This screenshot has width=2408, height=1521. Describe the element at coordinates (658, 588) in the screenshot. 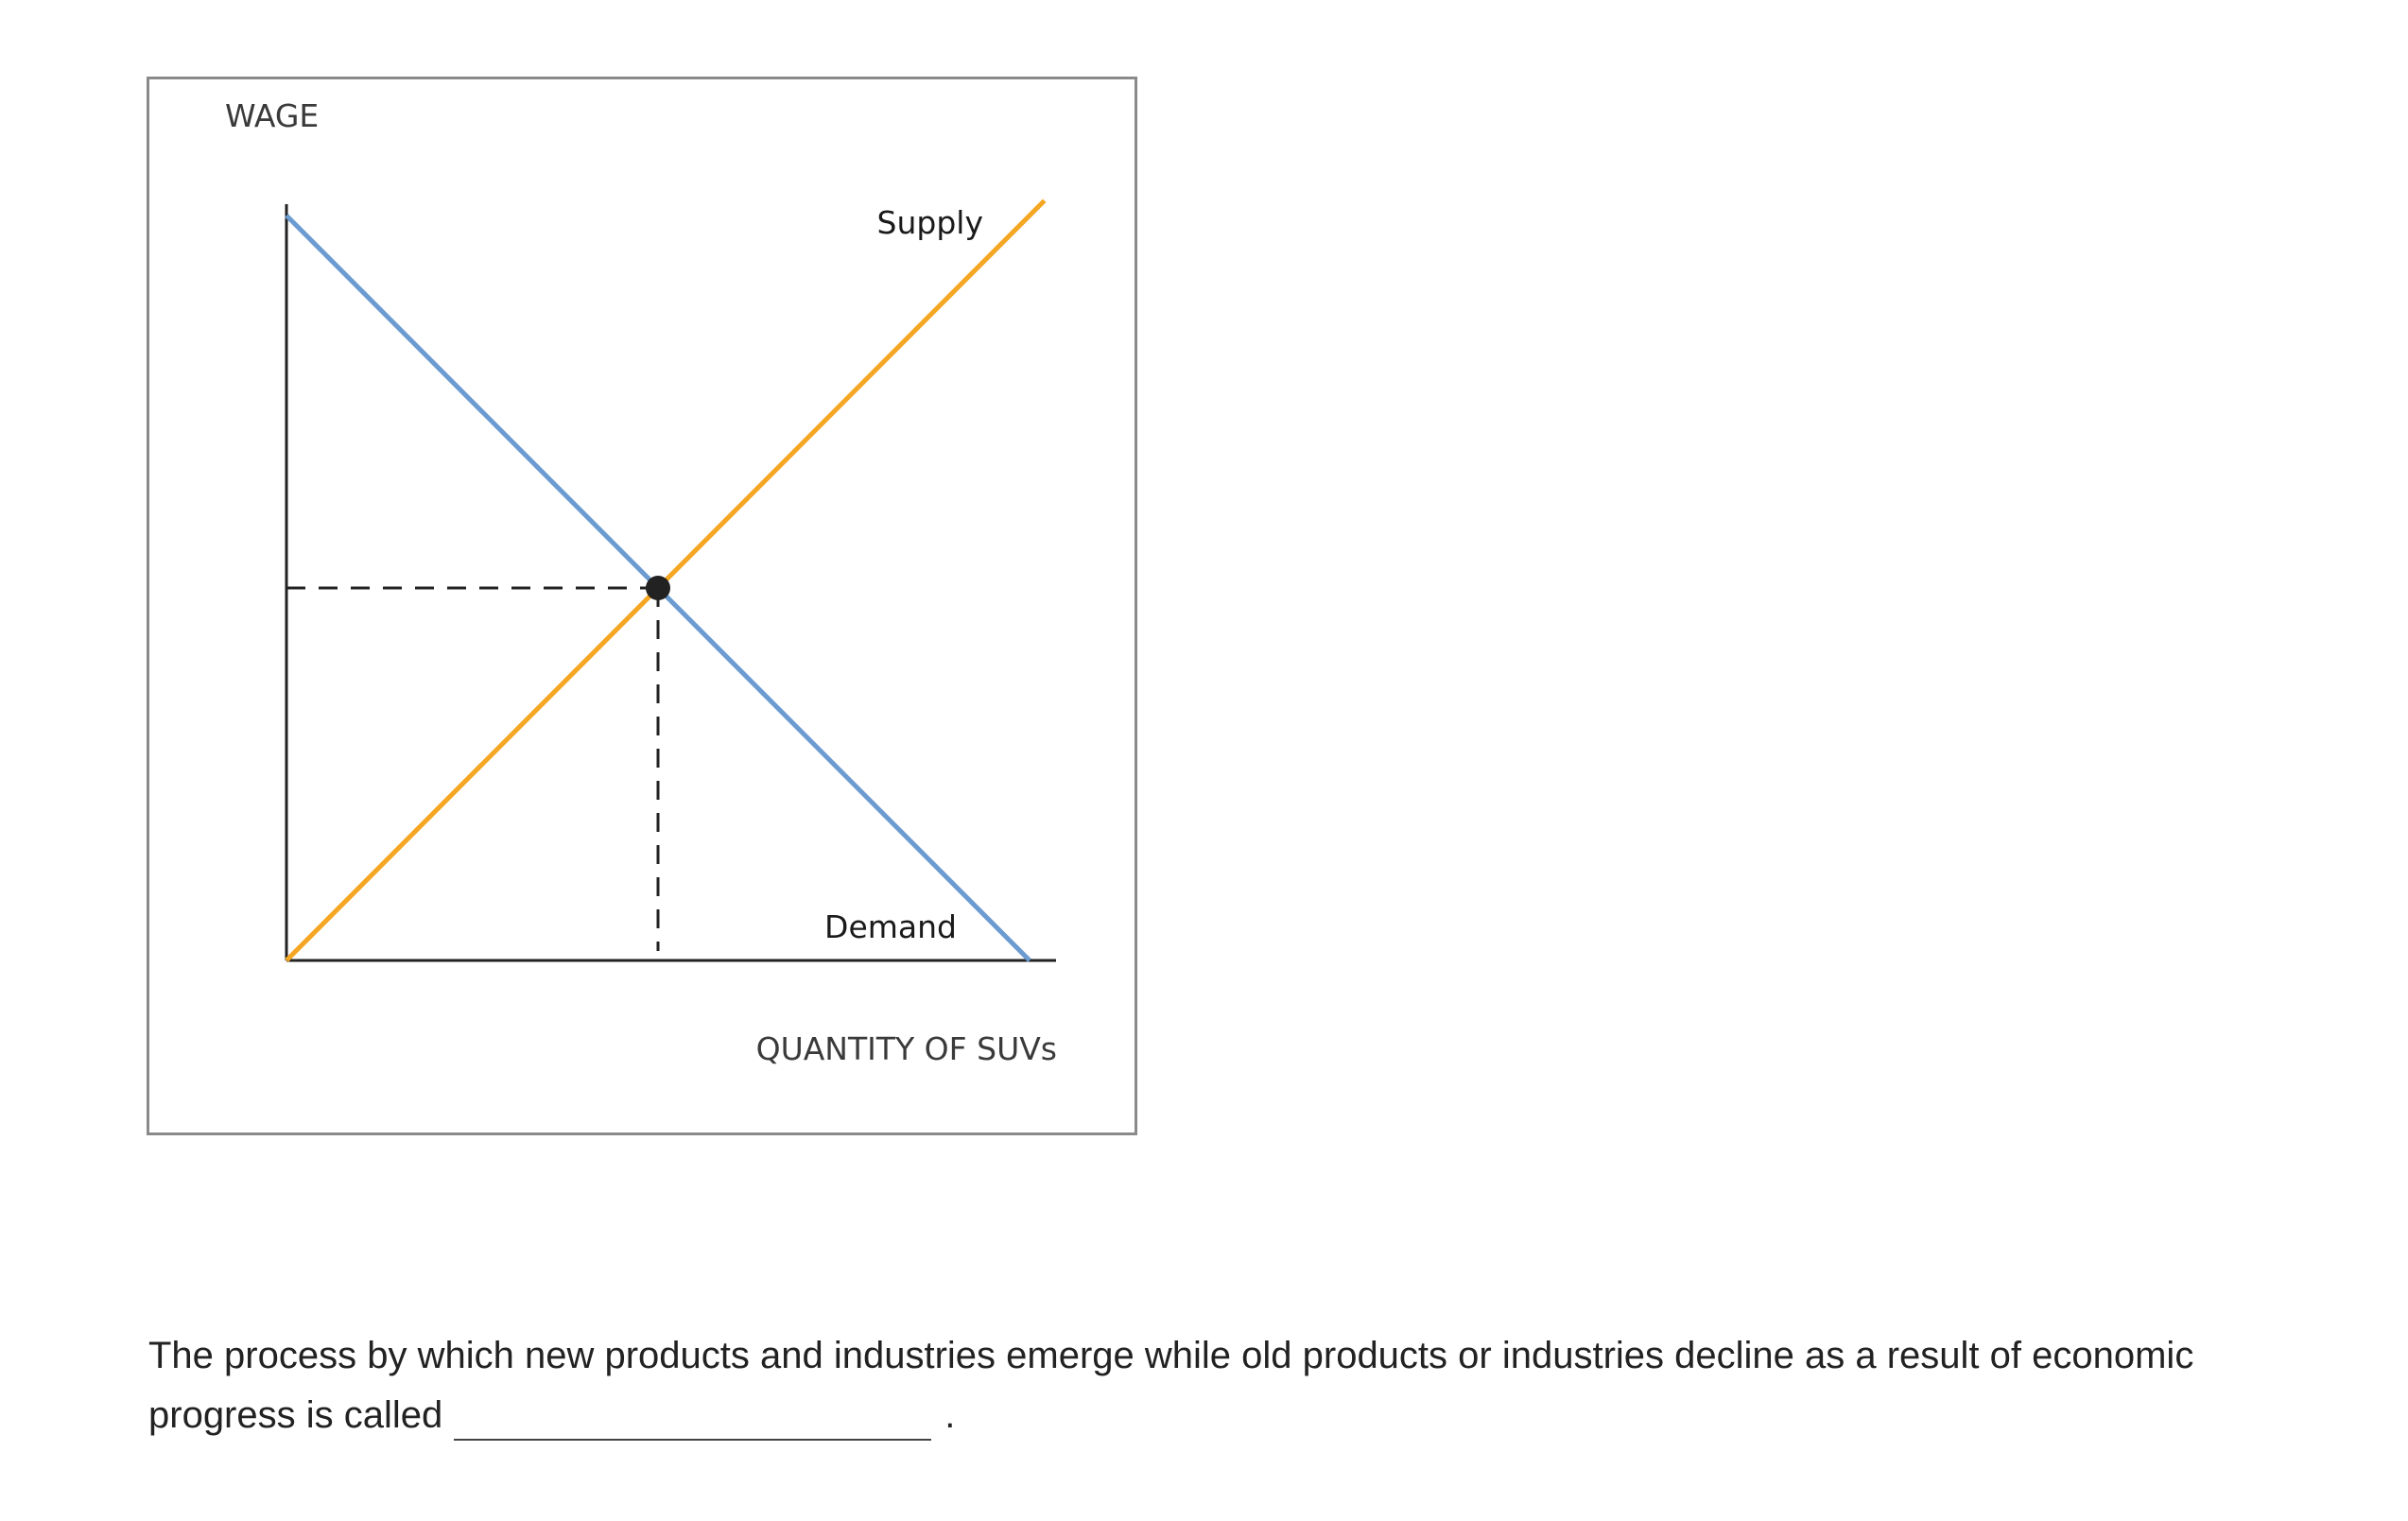

I see `equilibrium-point` at that location.